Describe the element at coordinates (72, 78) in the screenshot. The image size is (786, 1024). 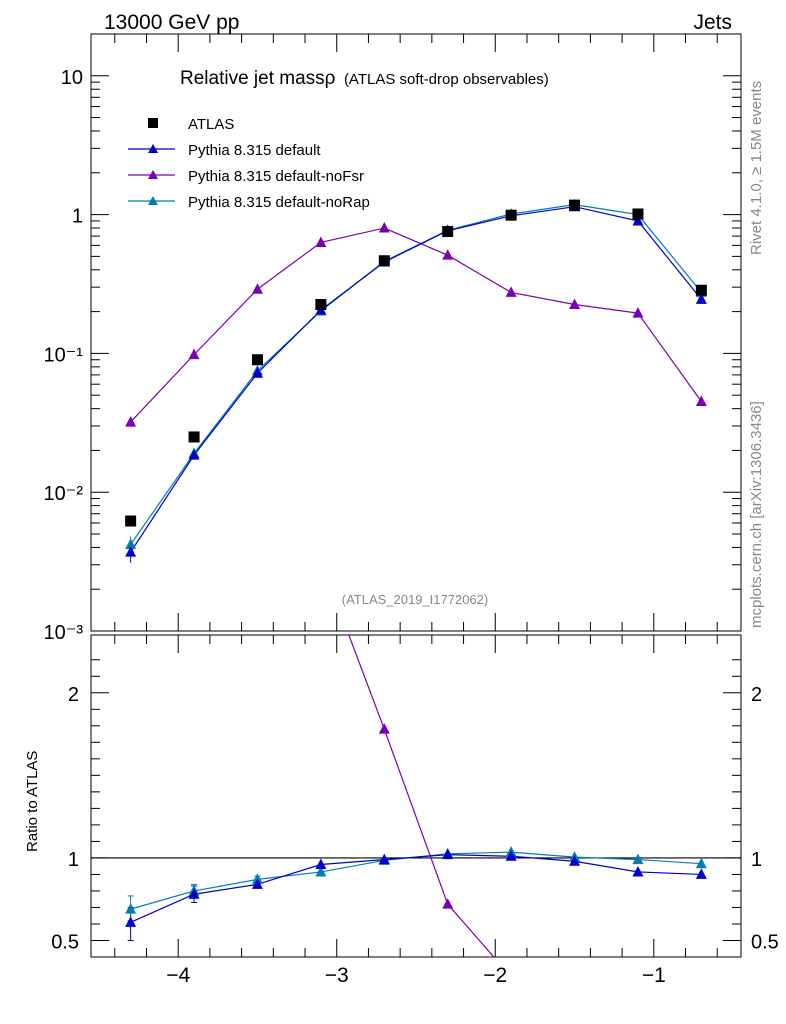
I see `main-ytick-label: 10` at that location.